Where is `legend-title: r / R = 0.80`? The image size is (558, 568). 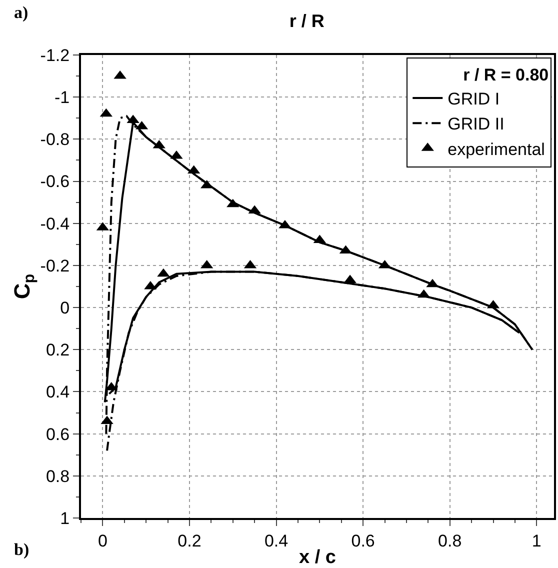 legend-title: r / R = 0.80 is located at coordinates (506, 74).